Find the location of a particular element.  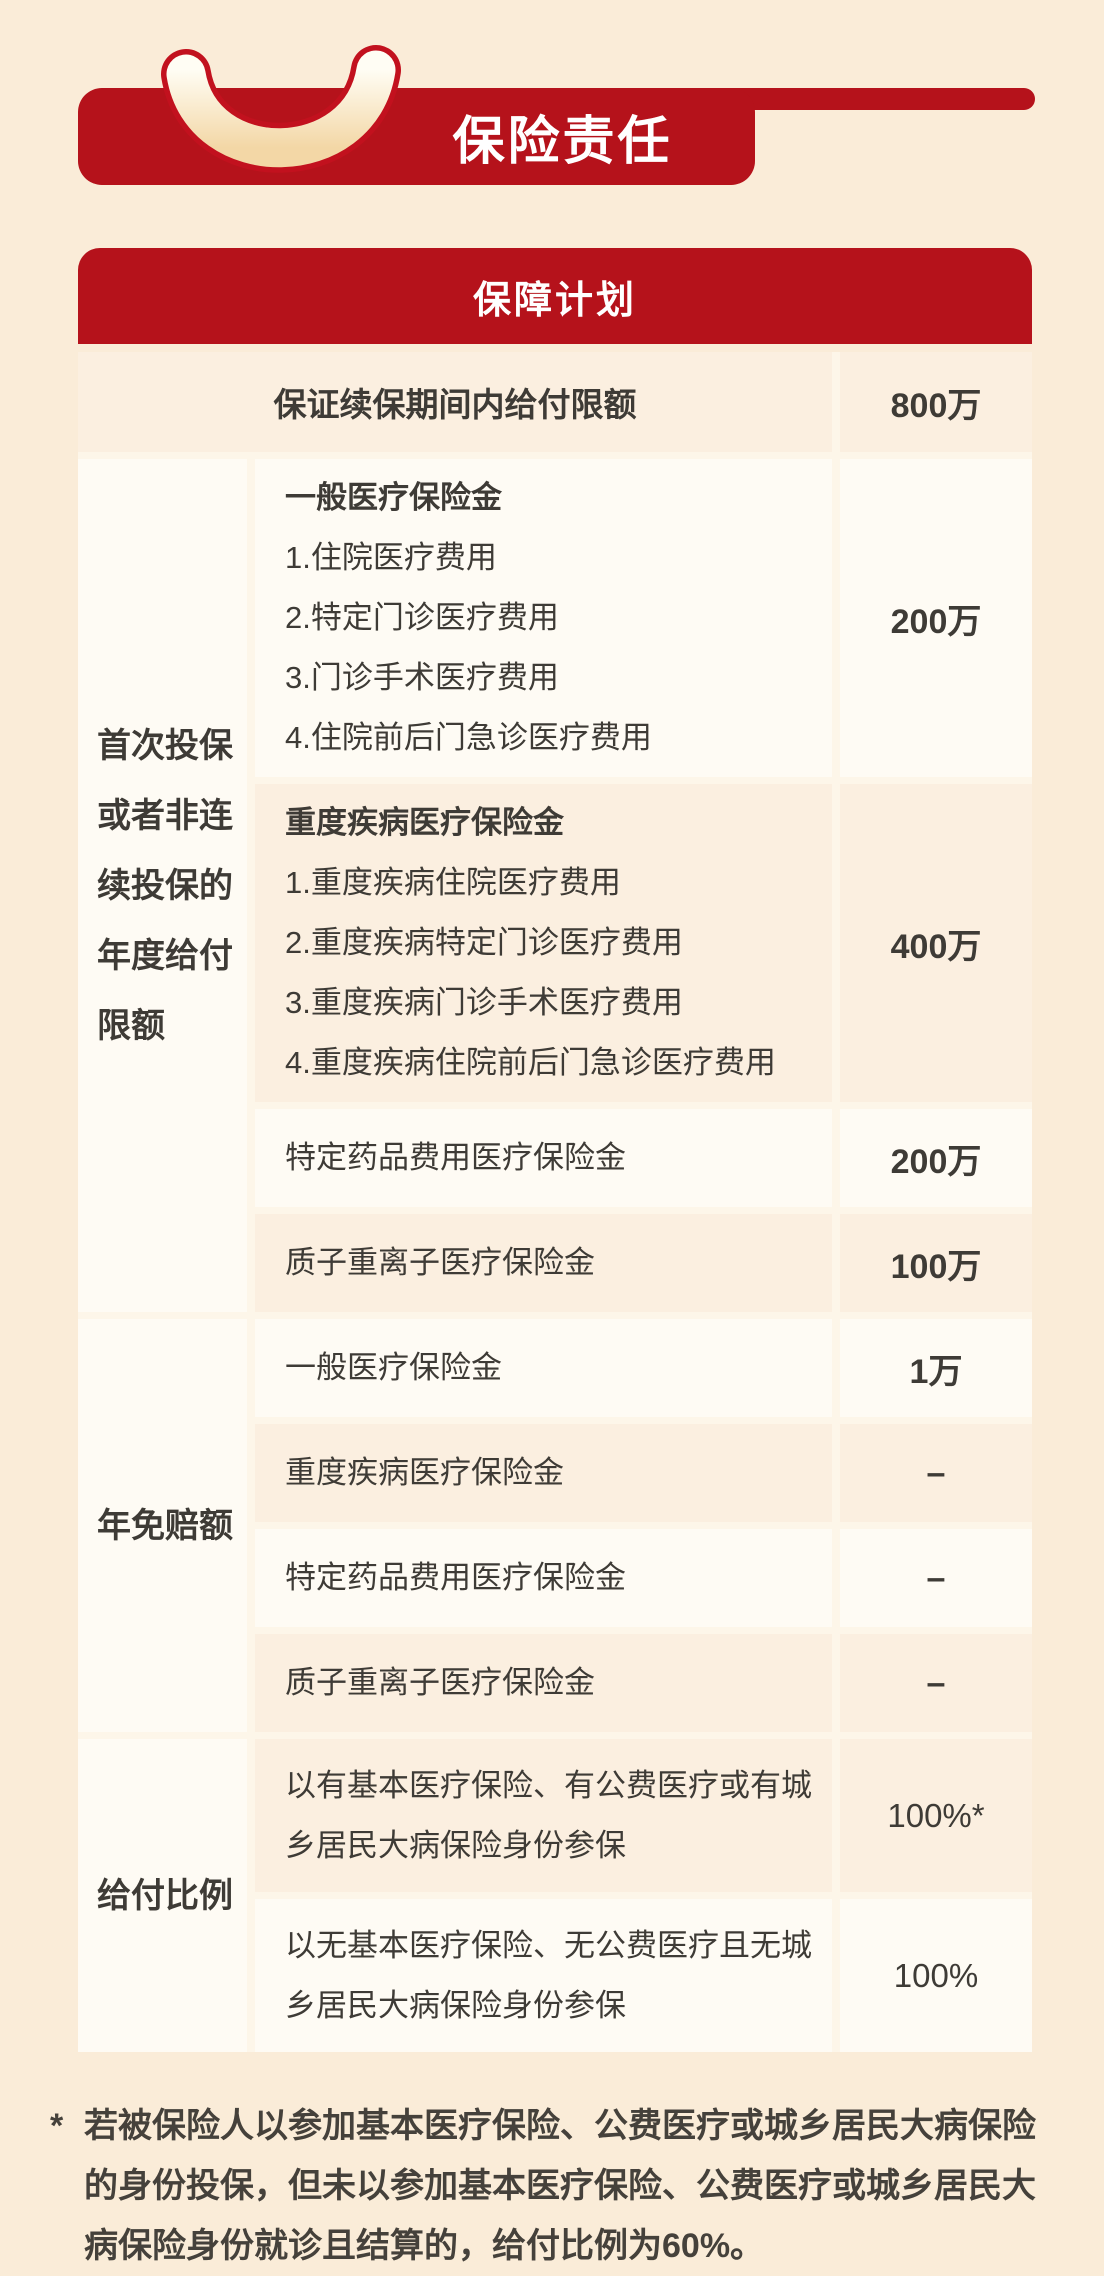

limit-row-value: 800万 is located at coordinates (936, 402).